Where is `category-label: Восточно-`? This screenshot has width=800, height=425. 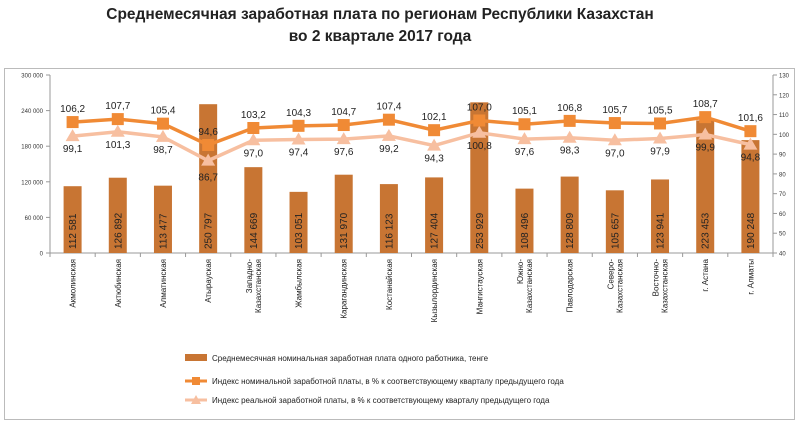
category-label: Восточно- is located at coordinates (656, 278).